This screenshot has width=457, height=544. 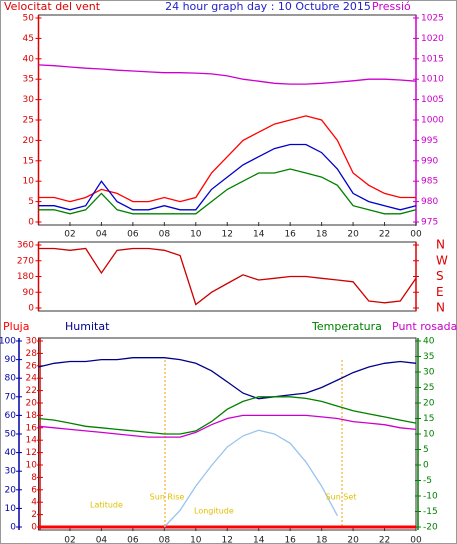 I want to click on y-tick-label: 2, so click(x=34, y=515).